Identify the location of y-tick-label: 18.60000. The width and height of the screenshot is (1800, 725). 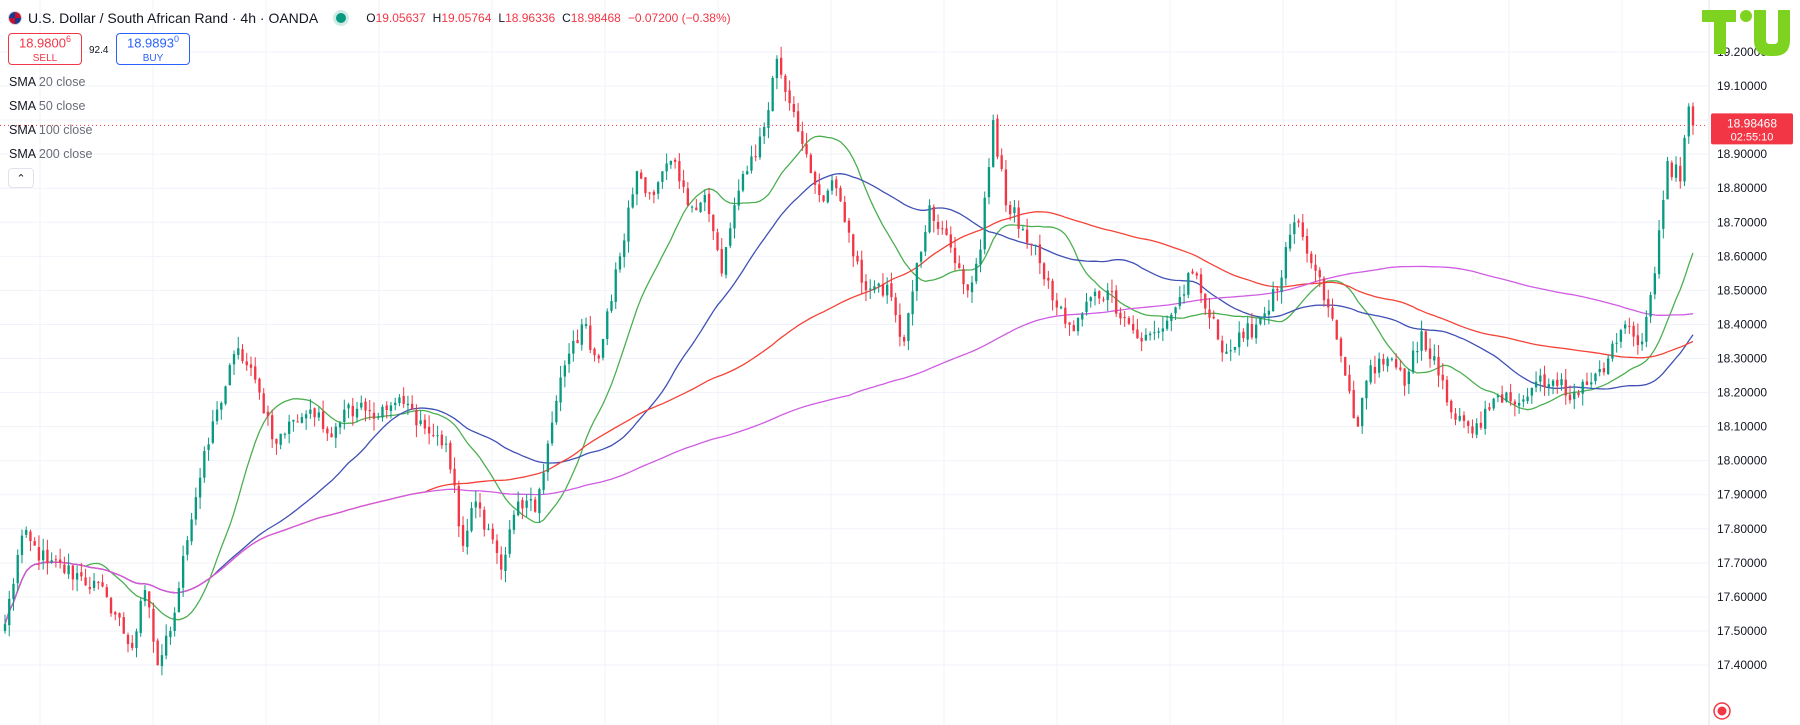
(1742, 256).